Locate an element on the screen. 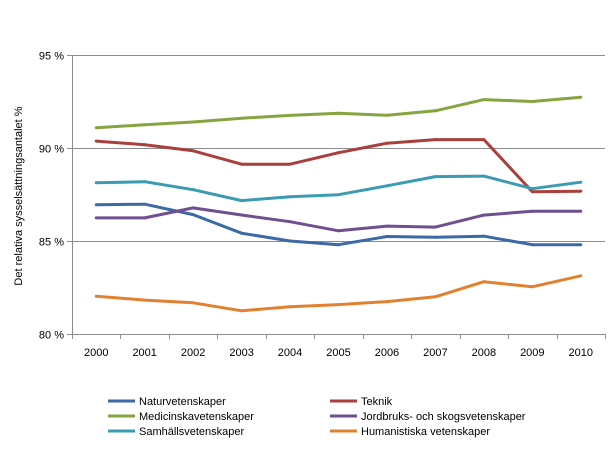  x-tick-label: 2001 is located at coordinates (144, 353).